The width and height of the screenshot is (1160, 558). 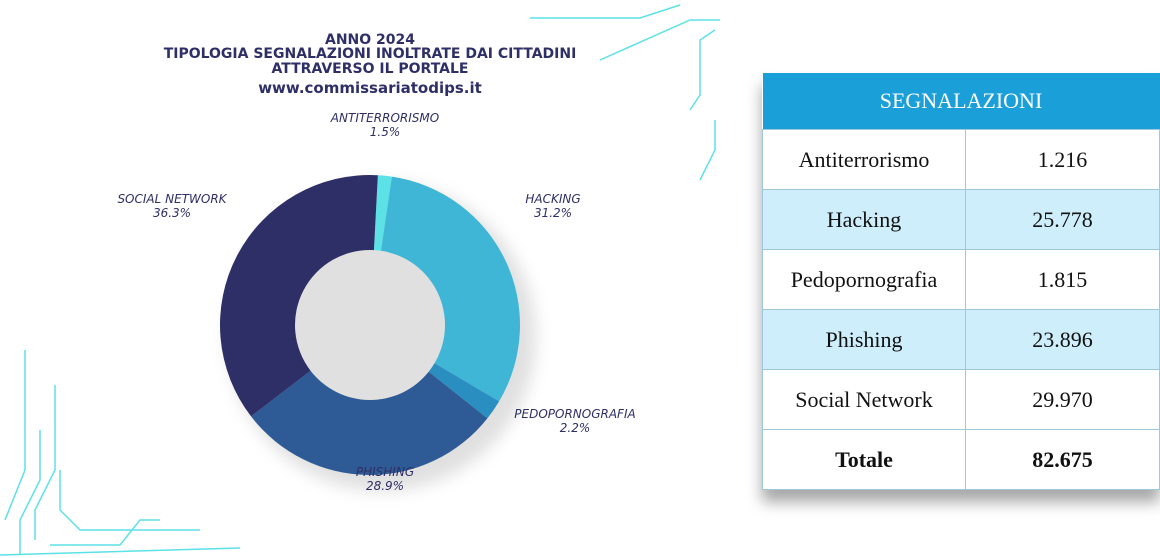 I want to click on slice-value-label: 2.2%, so click(x=575, y=428).